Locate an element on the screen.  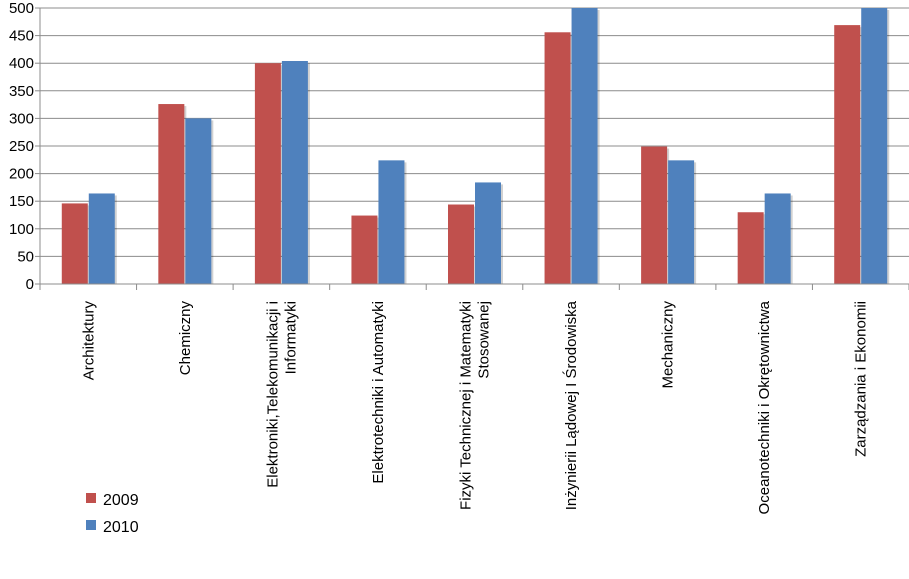
legend-swatch-2009 is located at coordinates (91, 498).